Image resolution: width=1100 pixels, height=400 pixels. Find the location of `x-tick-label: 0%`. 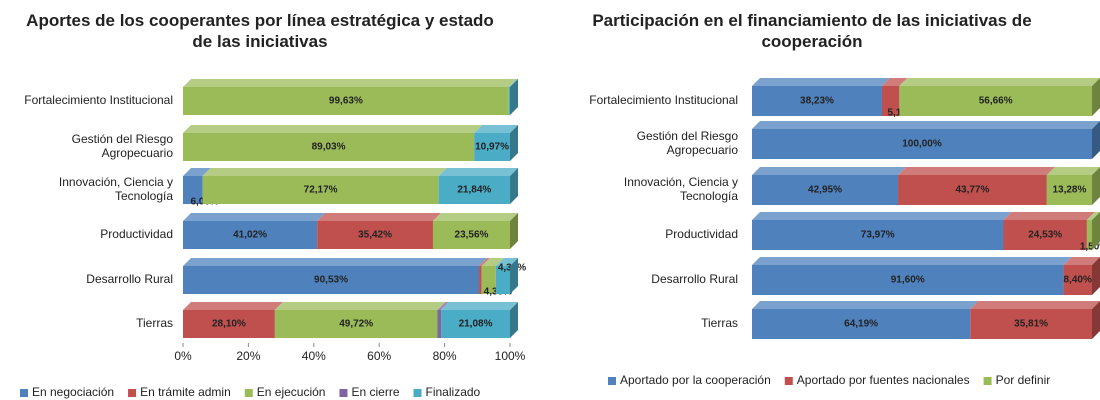

x-tick-label: 0% is located at coordinates (183, 356).